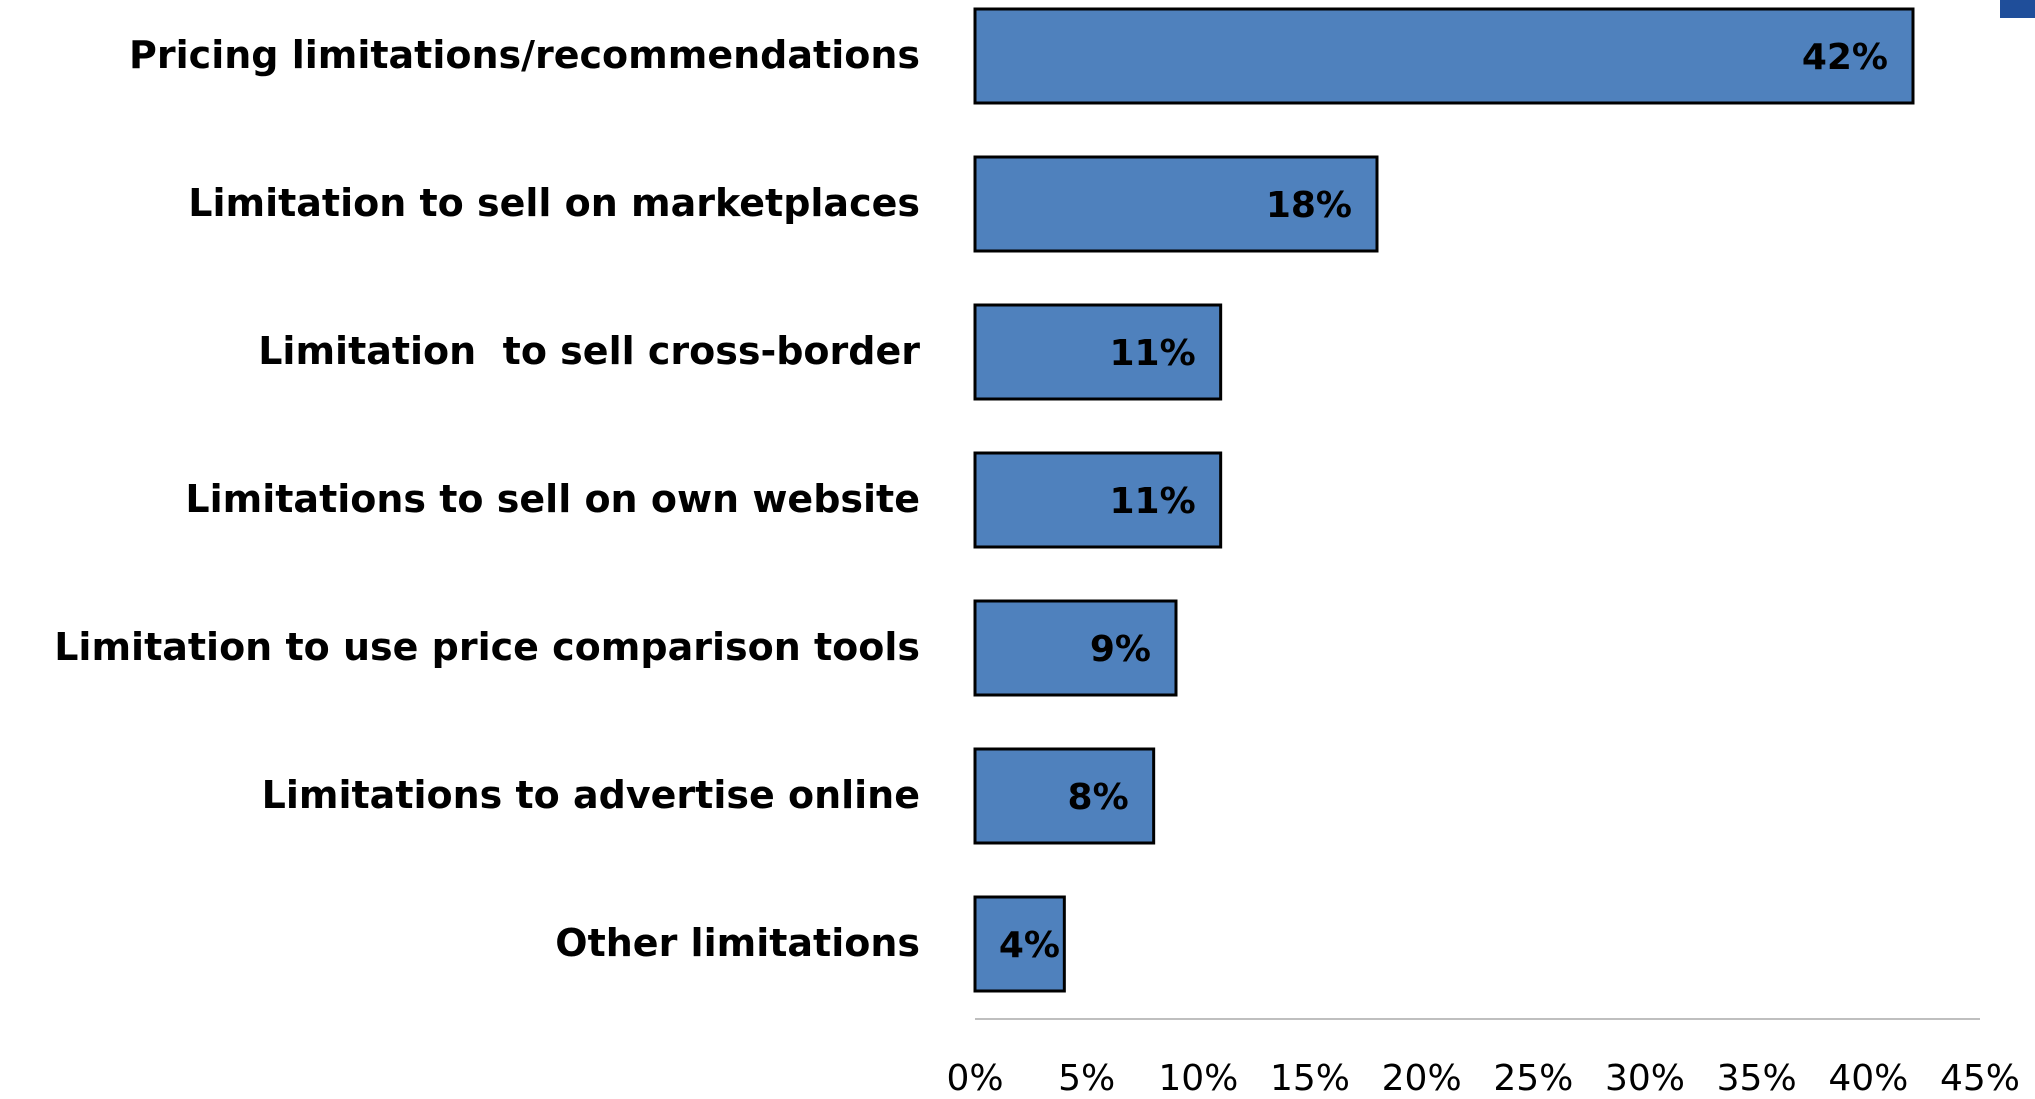  I want to click on category-label-wrap: Limitations to sell on own website, so click(480, 500).